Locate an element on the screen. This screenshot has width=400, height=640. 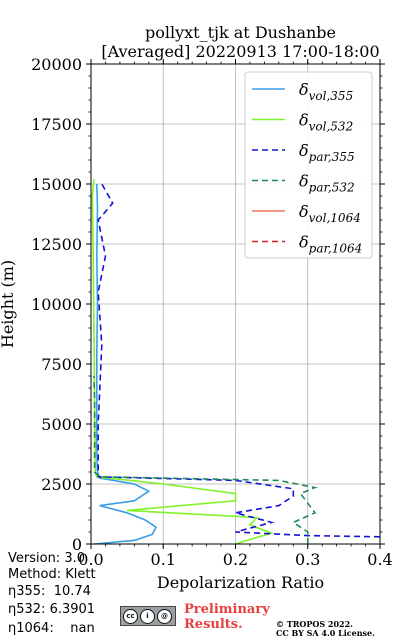
sa-icon: @ is located at coordinates (164, 616).